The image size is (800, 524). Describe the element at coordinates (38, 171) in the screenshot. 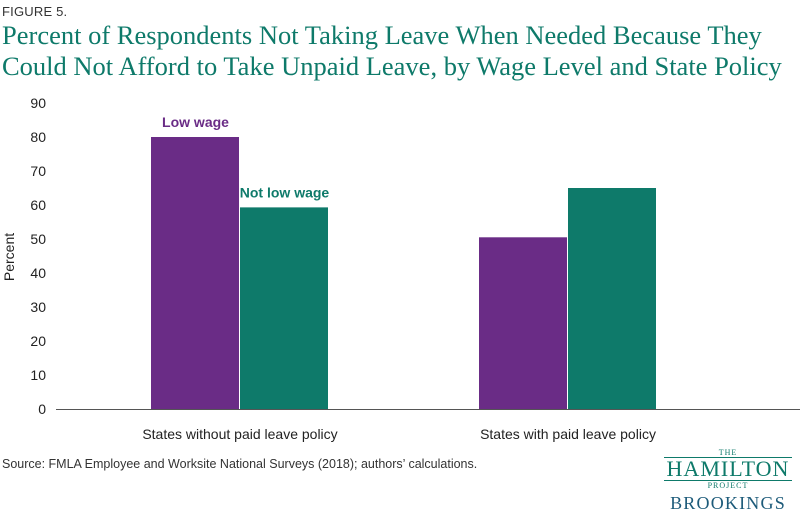

I see `y-tick-label: 70` at that location.